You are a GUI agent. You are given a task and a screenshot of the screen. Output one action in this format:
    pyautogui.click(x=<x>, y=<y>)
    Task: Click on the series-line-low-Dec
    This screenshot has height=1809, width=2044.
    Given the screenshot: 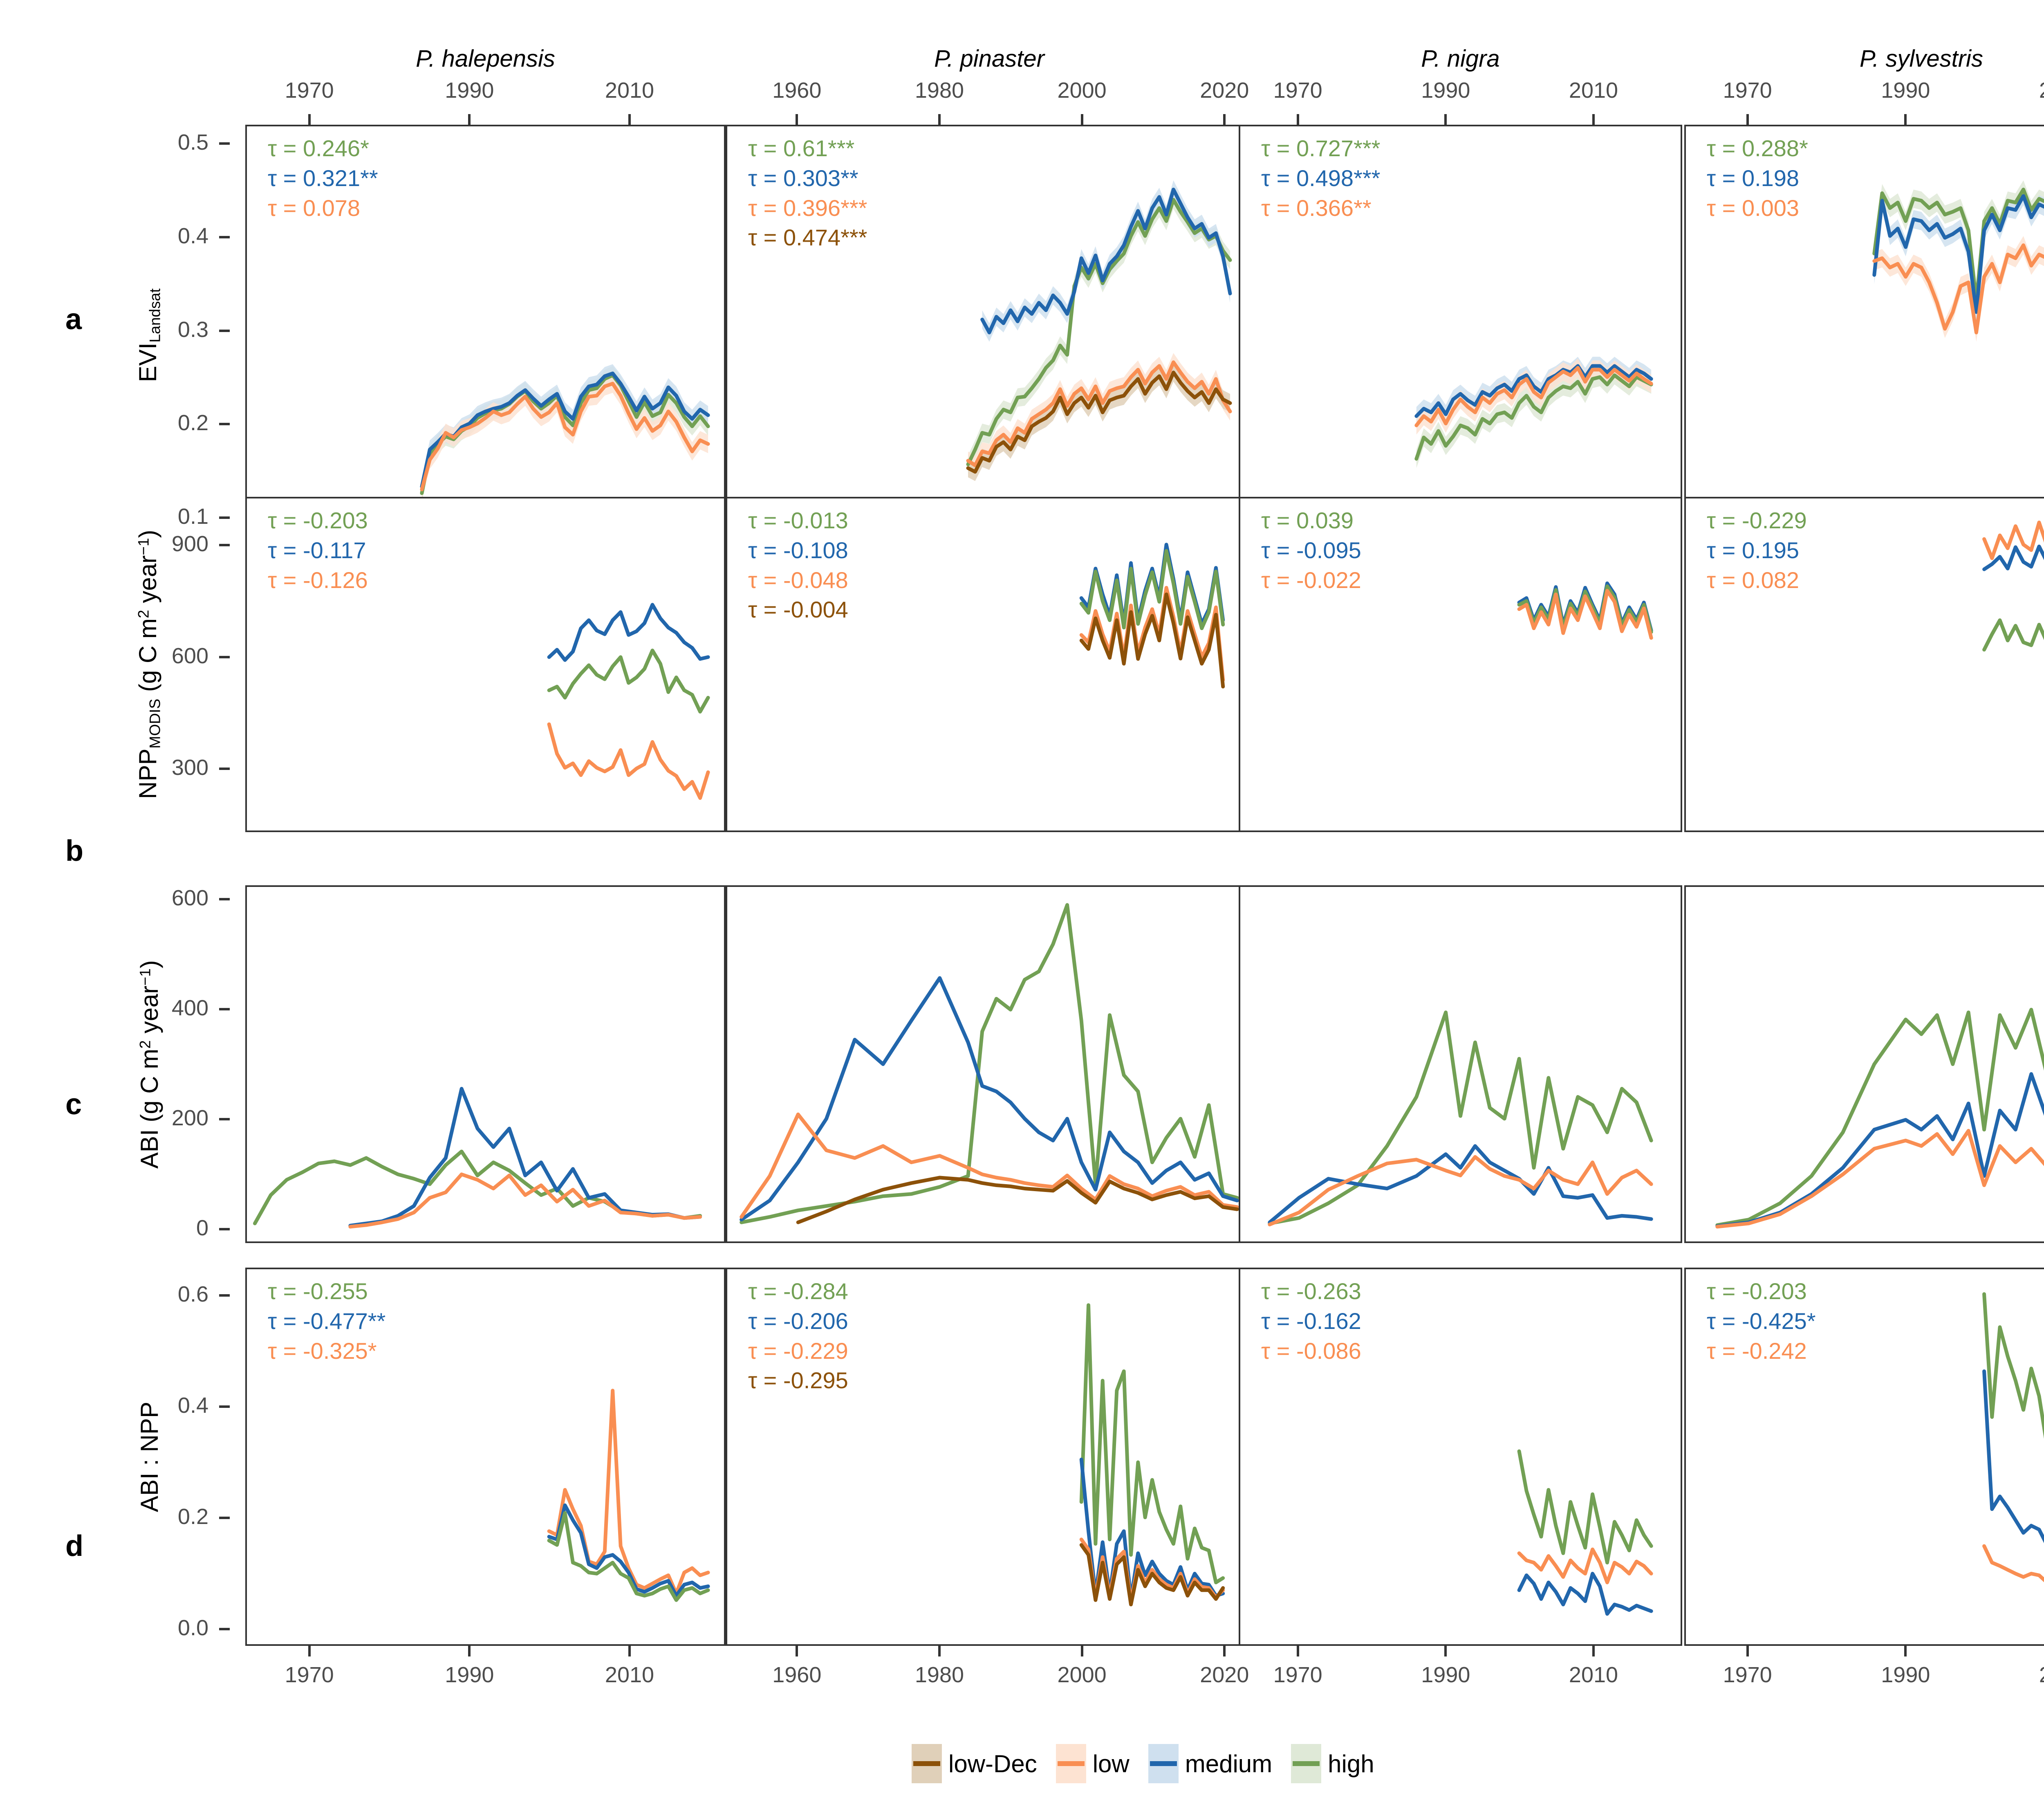 What is the action you would take?
    pyautogui.click(x=1152, y=1575)
    